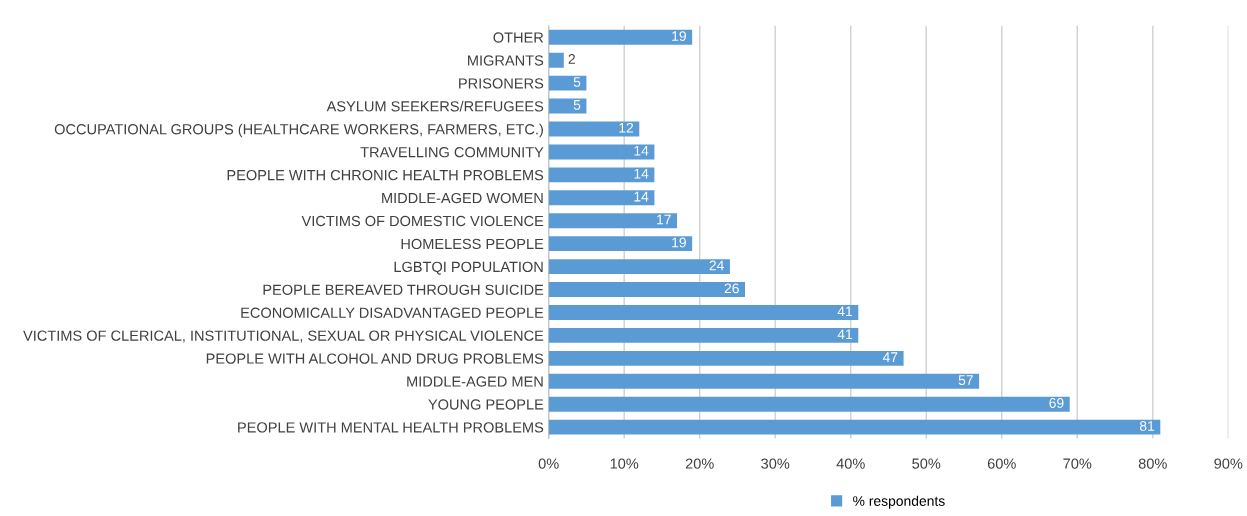  I want to click on data-label: 69, so click(1056, 403).